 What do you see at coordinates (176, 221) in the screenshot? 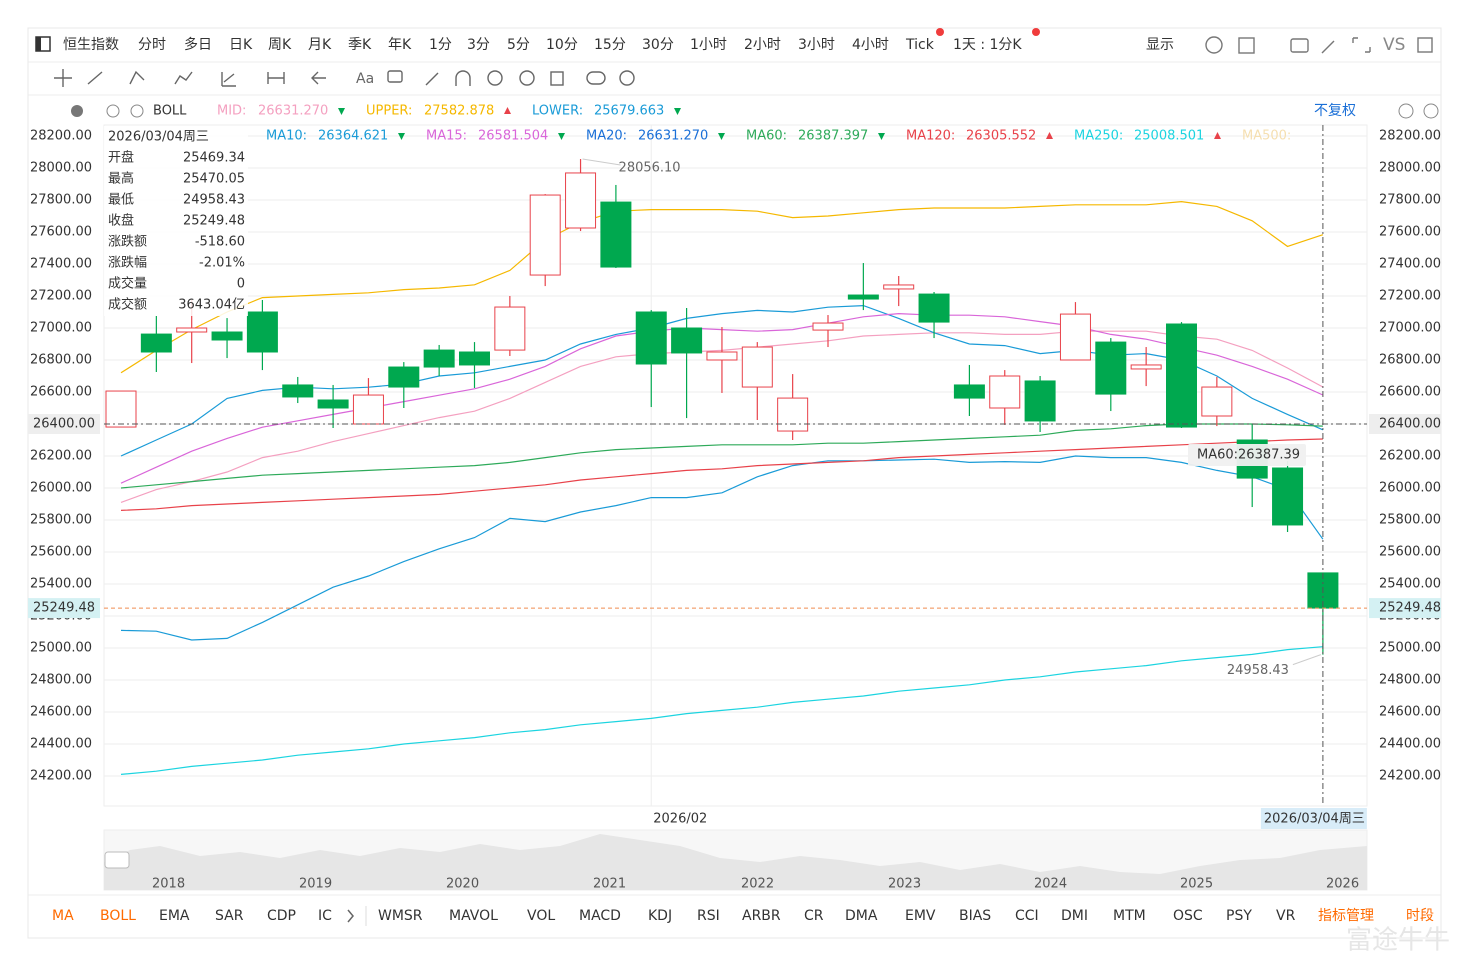
I see `info-panel-bg` at bounding box center [176, 221].